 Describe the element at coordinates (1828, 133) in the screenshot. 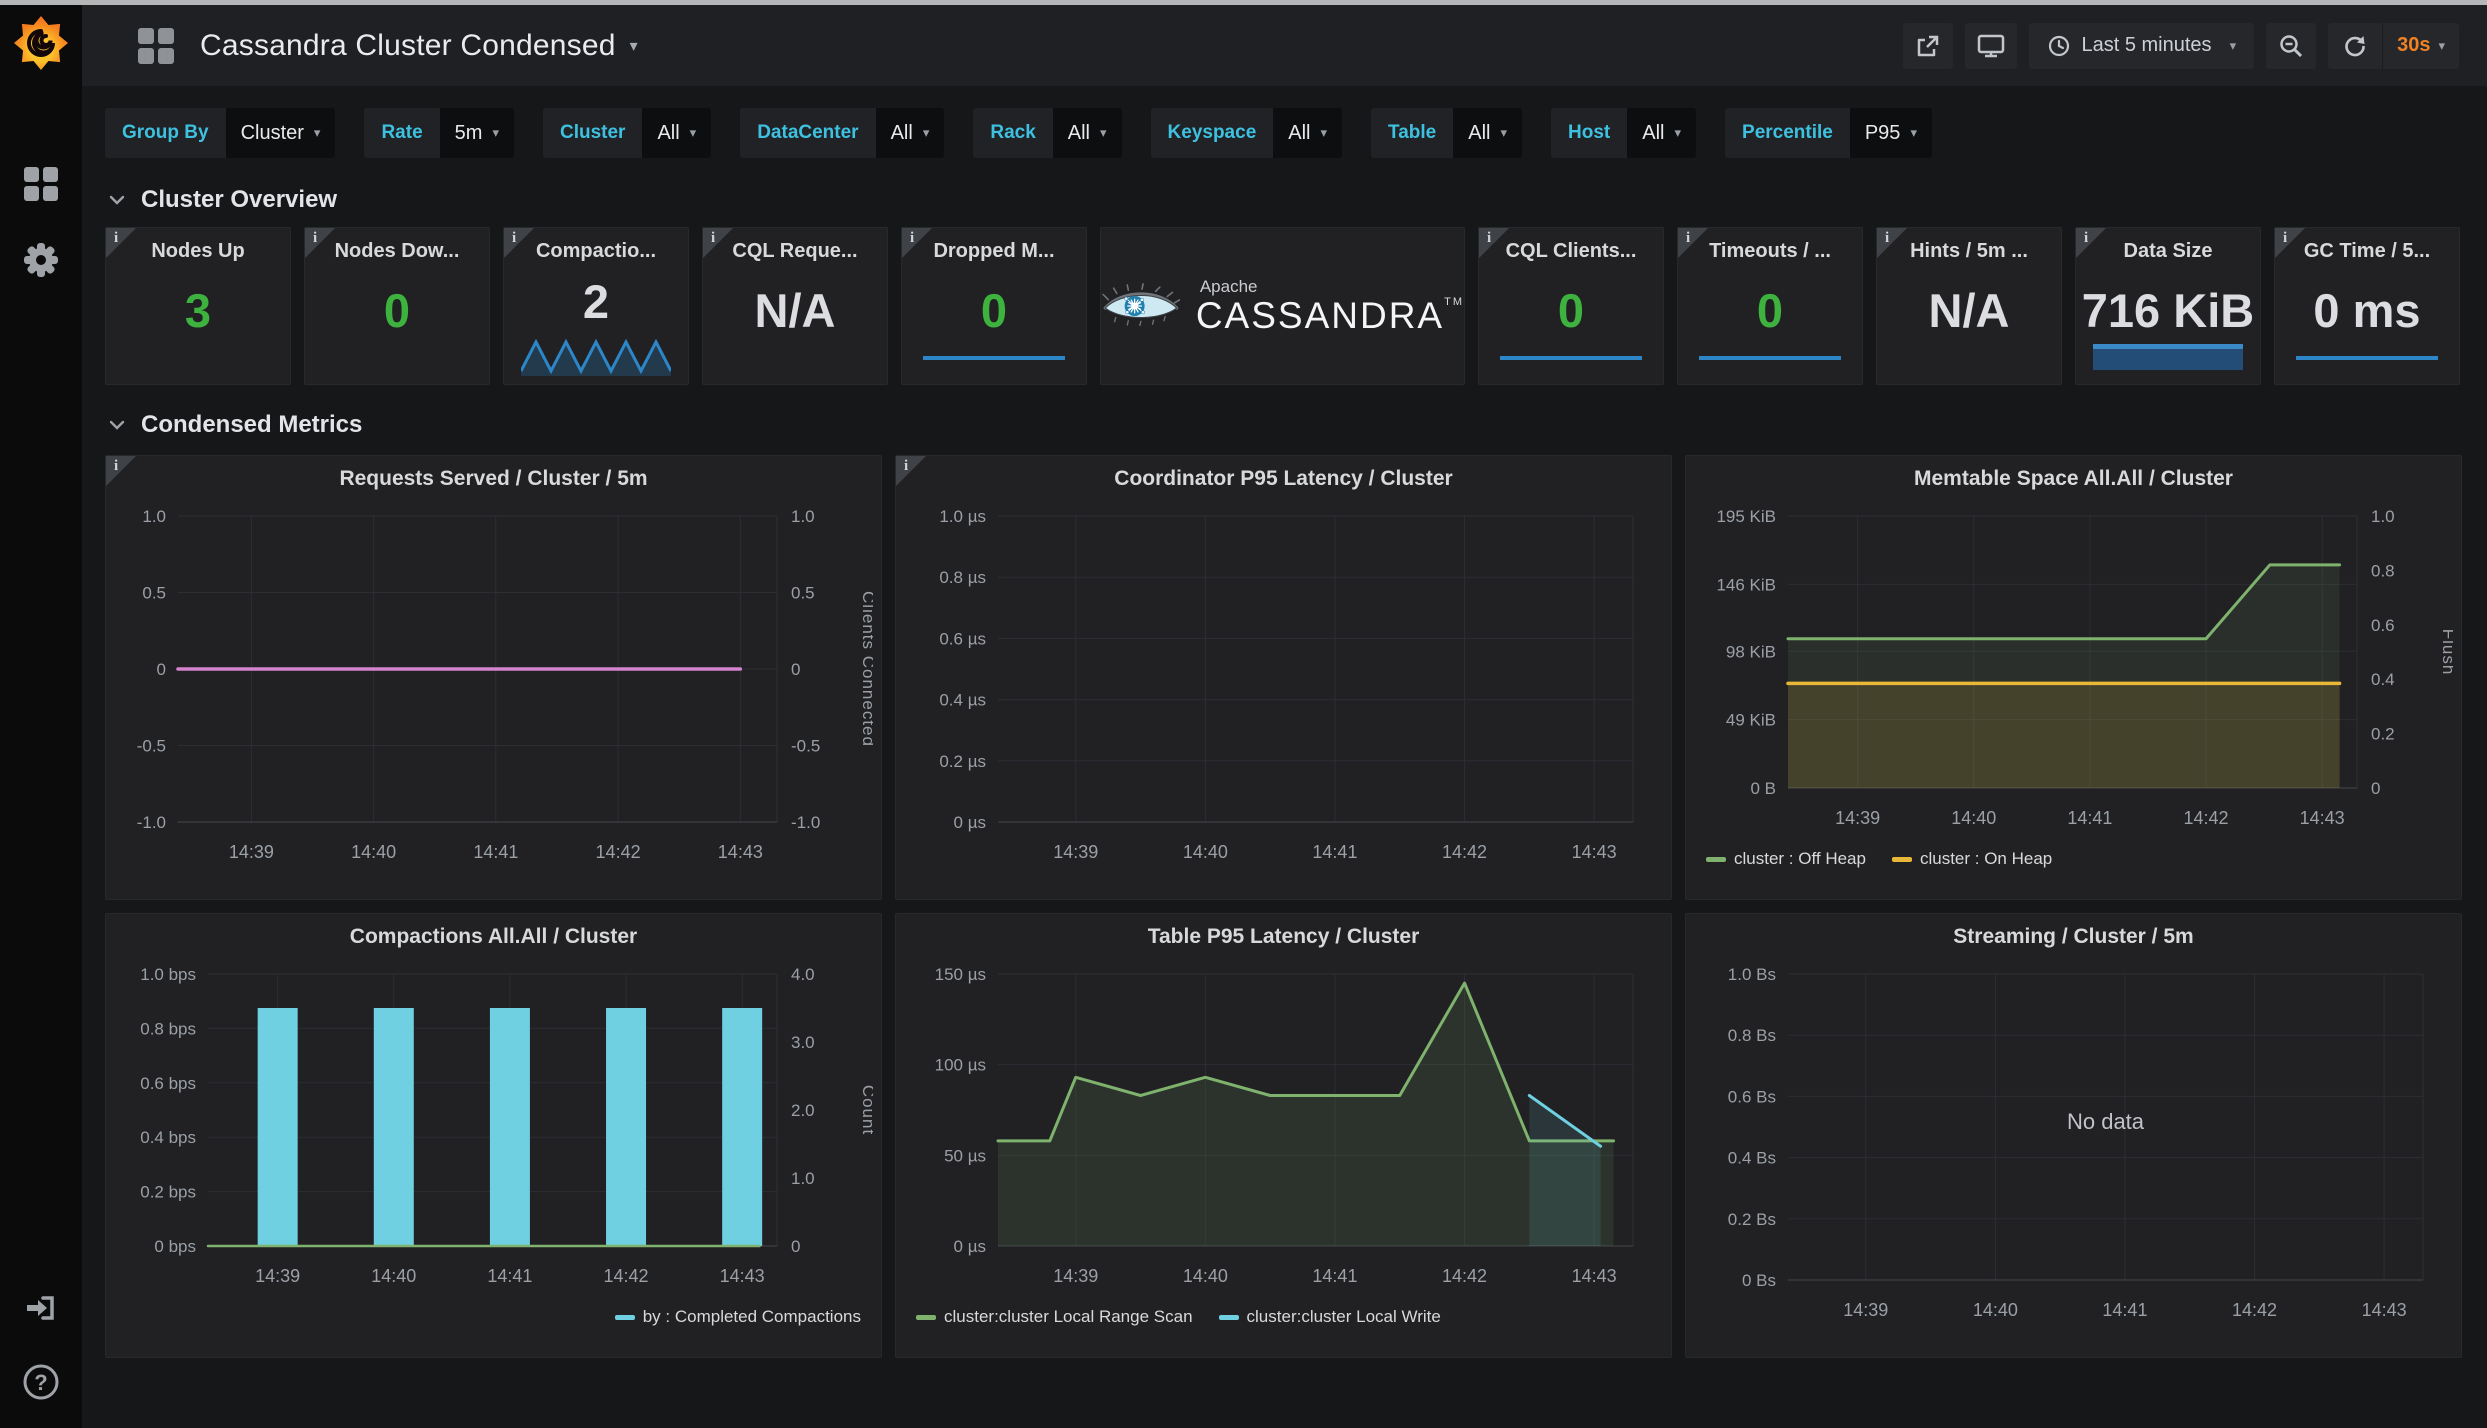

I see `filter-percentile: Percentile P95 ▾` at that location.